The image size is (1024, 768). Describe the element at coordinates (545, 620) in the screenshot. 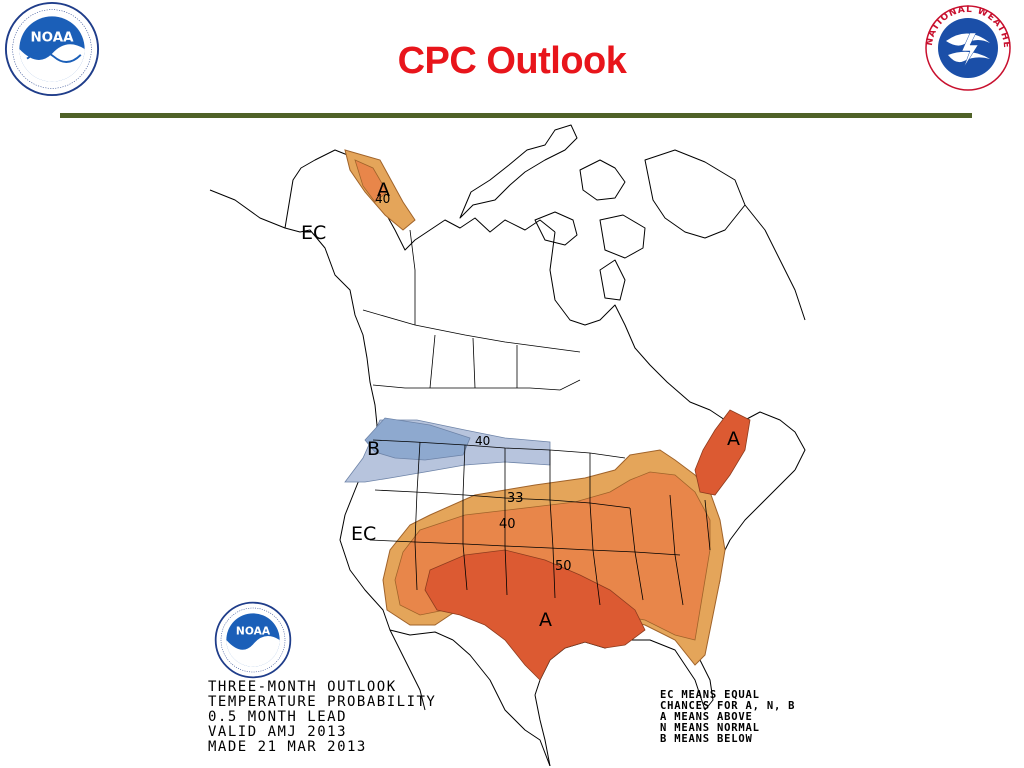

I see `label-a-south: A` at that location.